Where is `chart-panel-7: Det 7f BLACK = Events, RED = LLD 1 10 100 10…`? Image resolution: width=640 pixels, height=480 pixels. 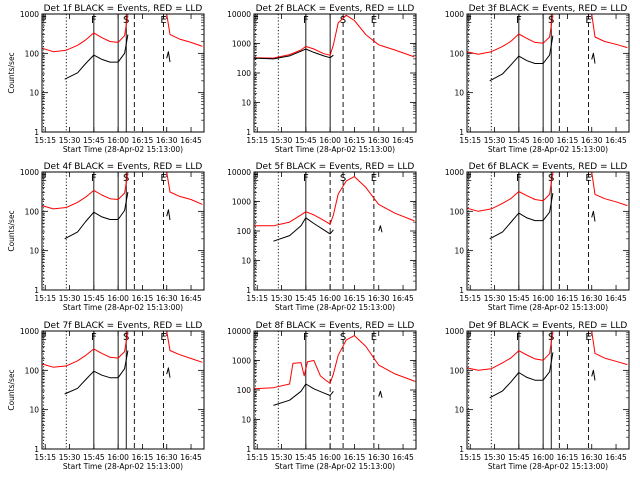
chart-panel-7: Det 7f BLACK = Events, RED = LLD 1 10 100 10… is located at coordinates (106, 396).